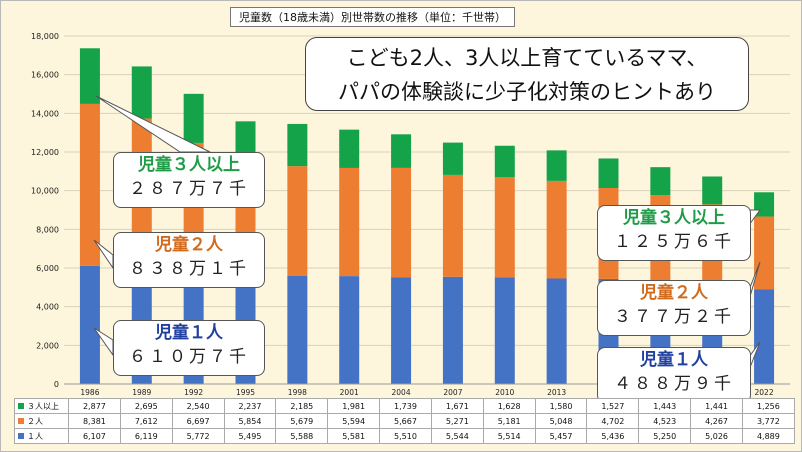  What do you see at coordinates (674, 242) in the screenshot?
I see `callout-value: １２５万６千` at bounding box center [674, 242].